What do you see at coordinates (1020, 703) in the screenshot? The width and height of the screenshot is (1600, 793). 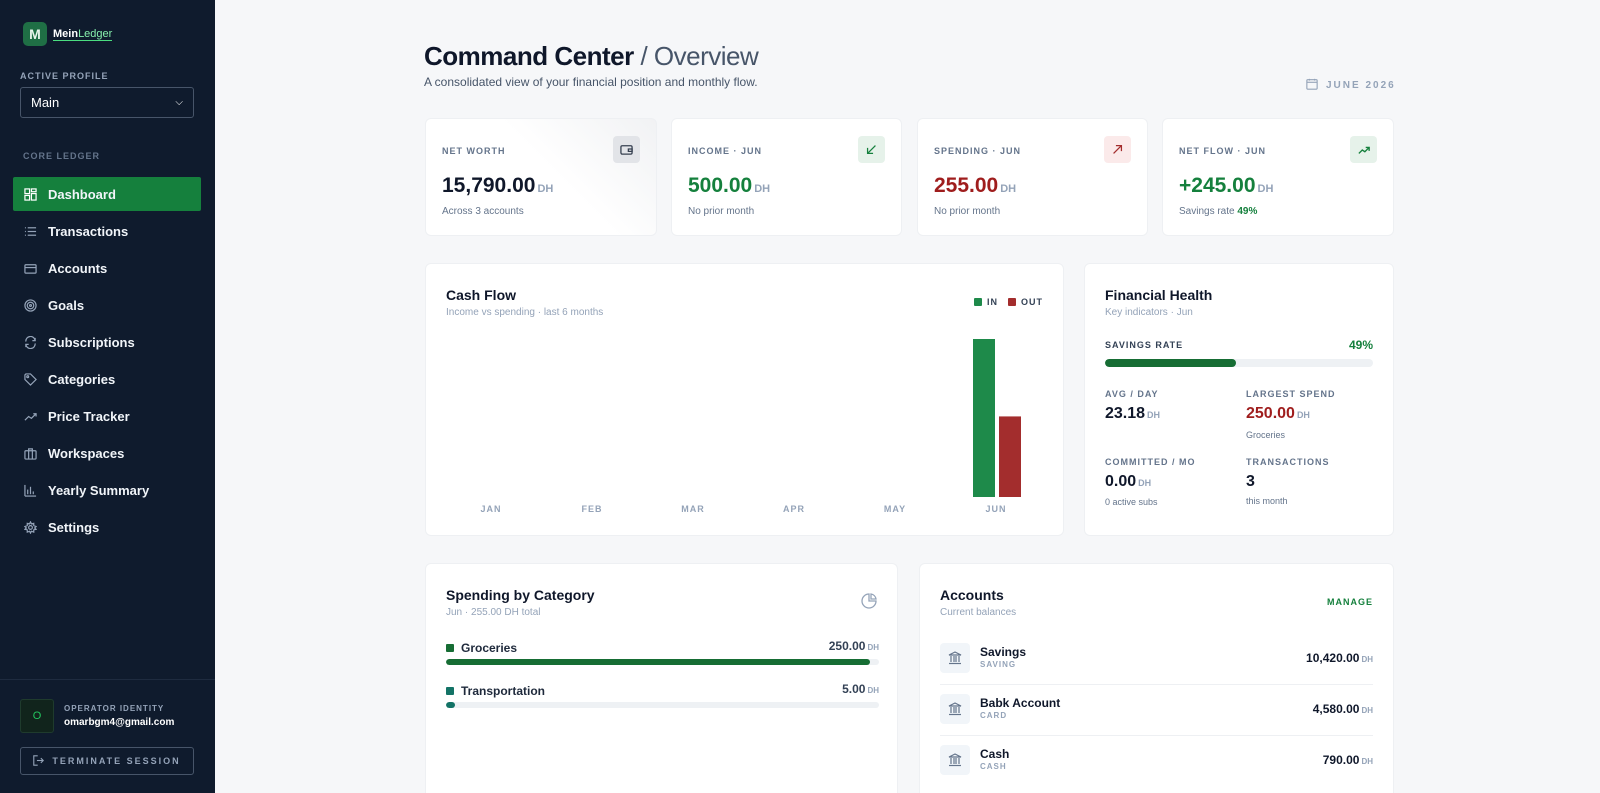 I see `account-name: Babk Account` at bounding box center [1020, 703].